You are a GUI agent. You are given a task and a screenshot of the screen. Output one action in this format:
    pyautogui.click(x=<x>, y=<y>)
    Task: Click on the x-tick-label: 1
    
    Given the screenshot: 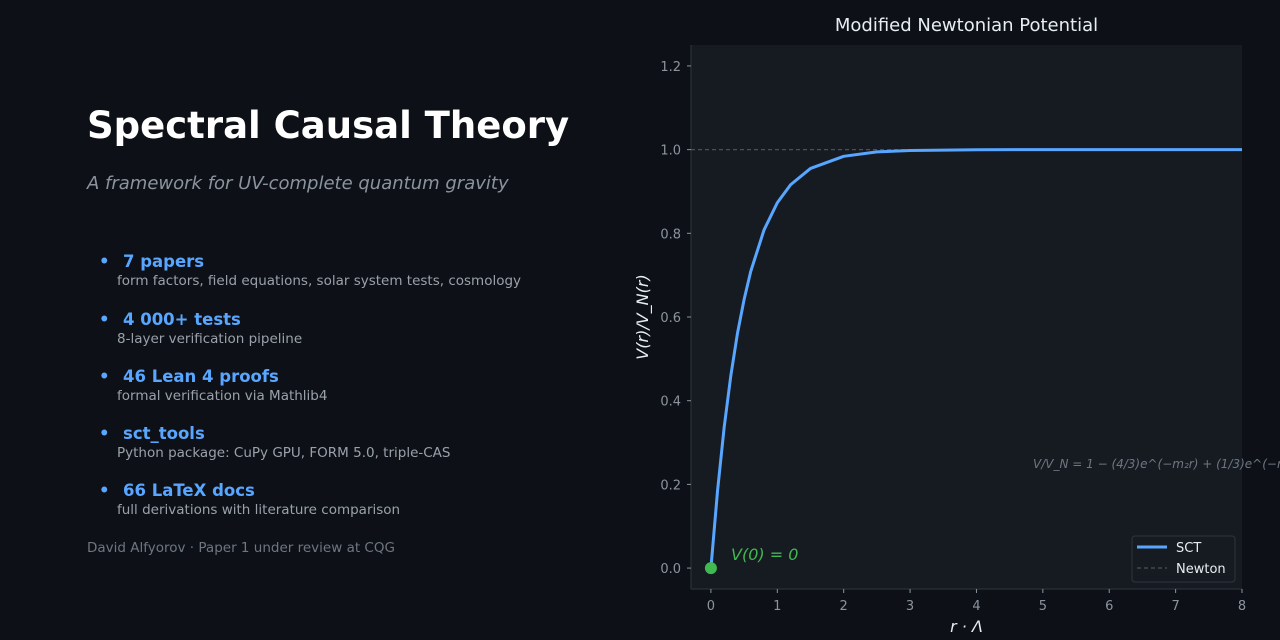 What is the action you would take?
    pyautogui.click(x=777, y=606)
    